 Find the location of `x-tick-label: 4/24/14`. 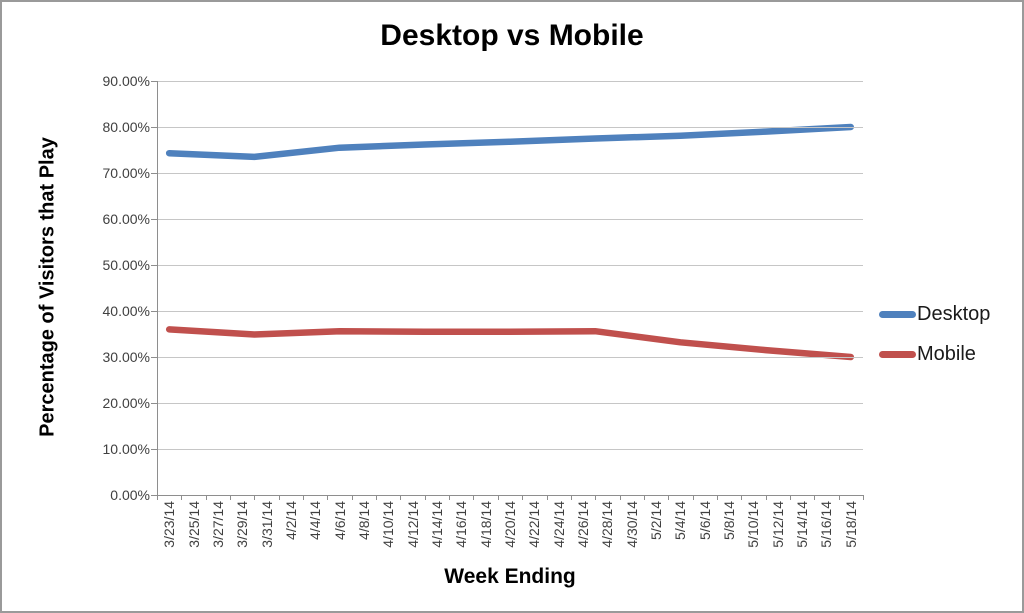

x-tick-label: 4/24/14 is located at coordinates (558, 524).